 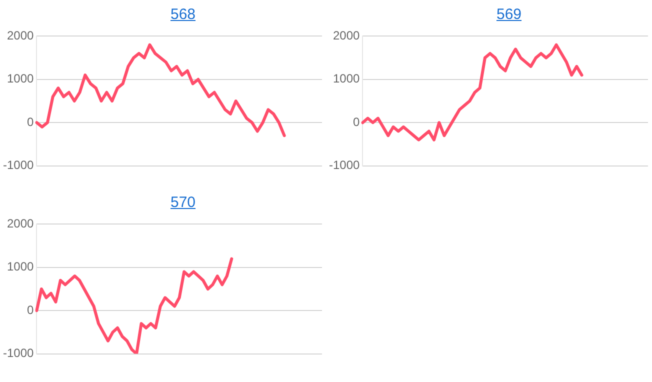 What do you see at coordinates (509, 15) in the screenshot?
I see `chart-title: 569` at bounding box center [509, 15].